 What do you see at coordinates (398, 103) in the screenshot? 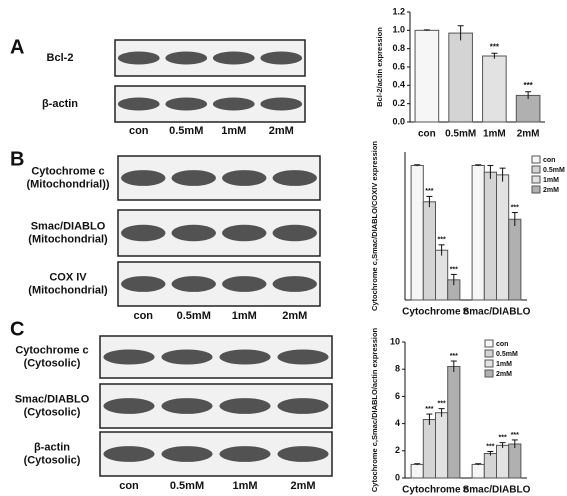
I see `y-tick-label: 0.2` at bounding box center [398, 103].